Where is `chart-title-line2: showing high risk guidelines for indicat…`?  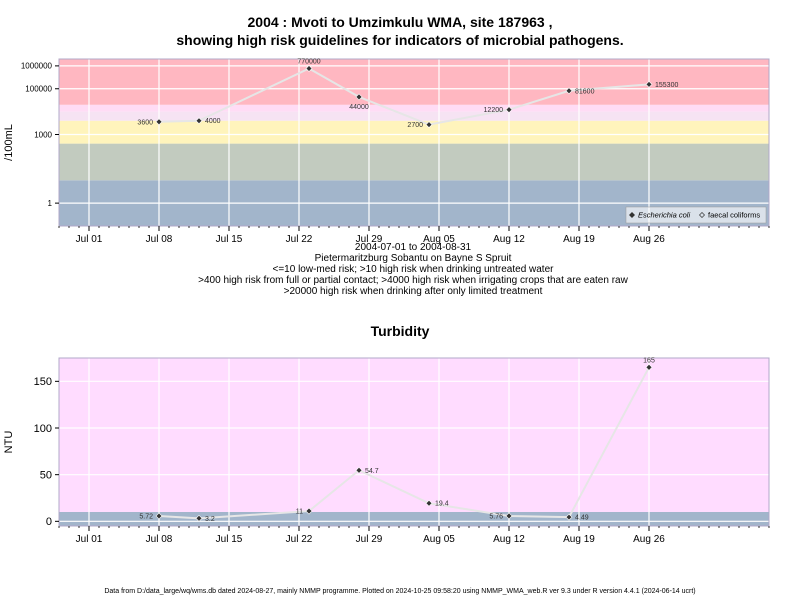
chart-title-line2: showing high risk guidelines for indicat… is located at coordinates (400, 40).